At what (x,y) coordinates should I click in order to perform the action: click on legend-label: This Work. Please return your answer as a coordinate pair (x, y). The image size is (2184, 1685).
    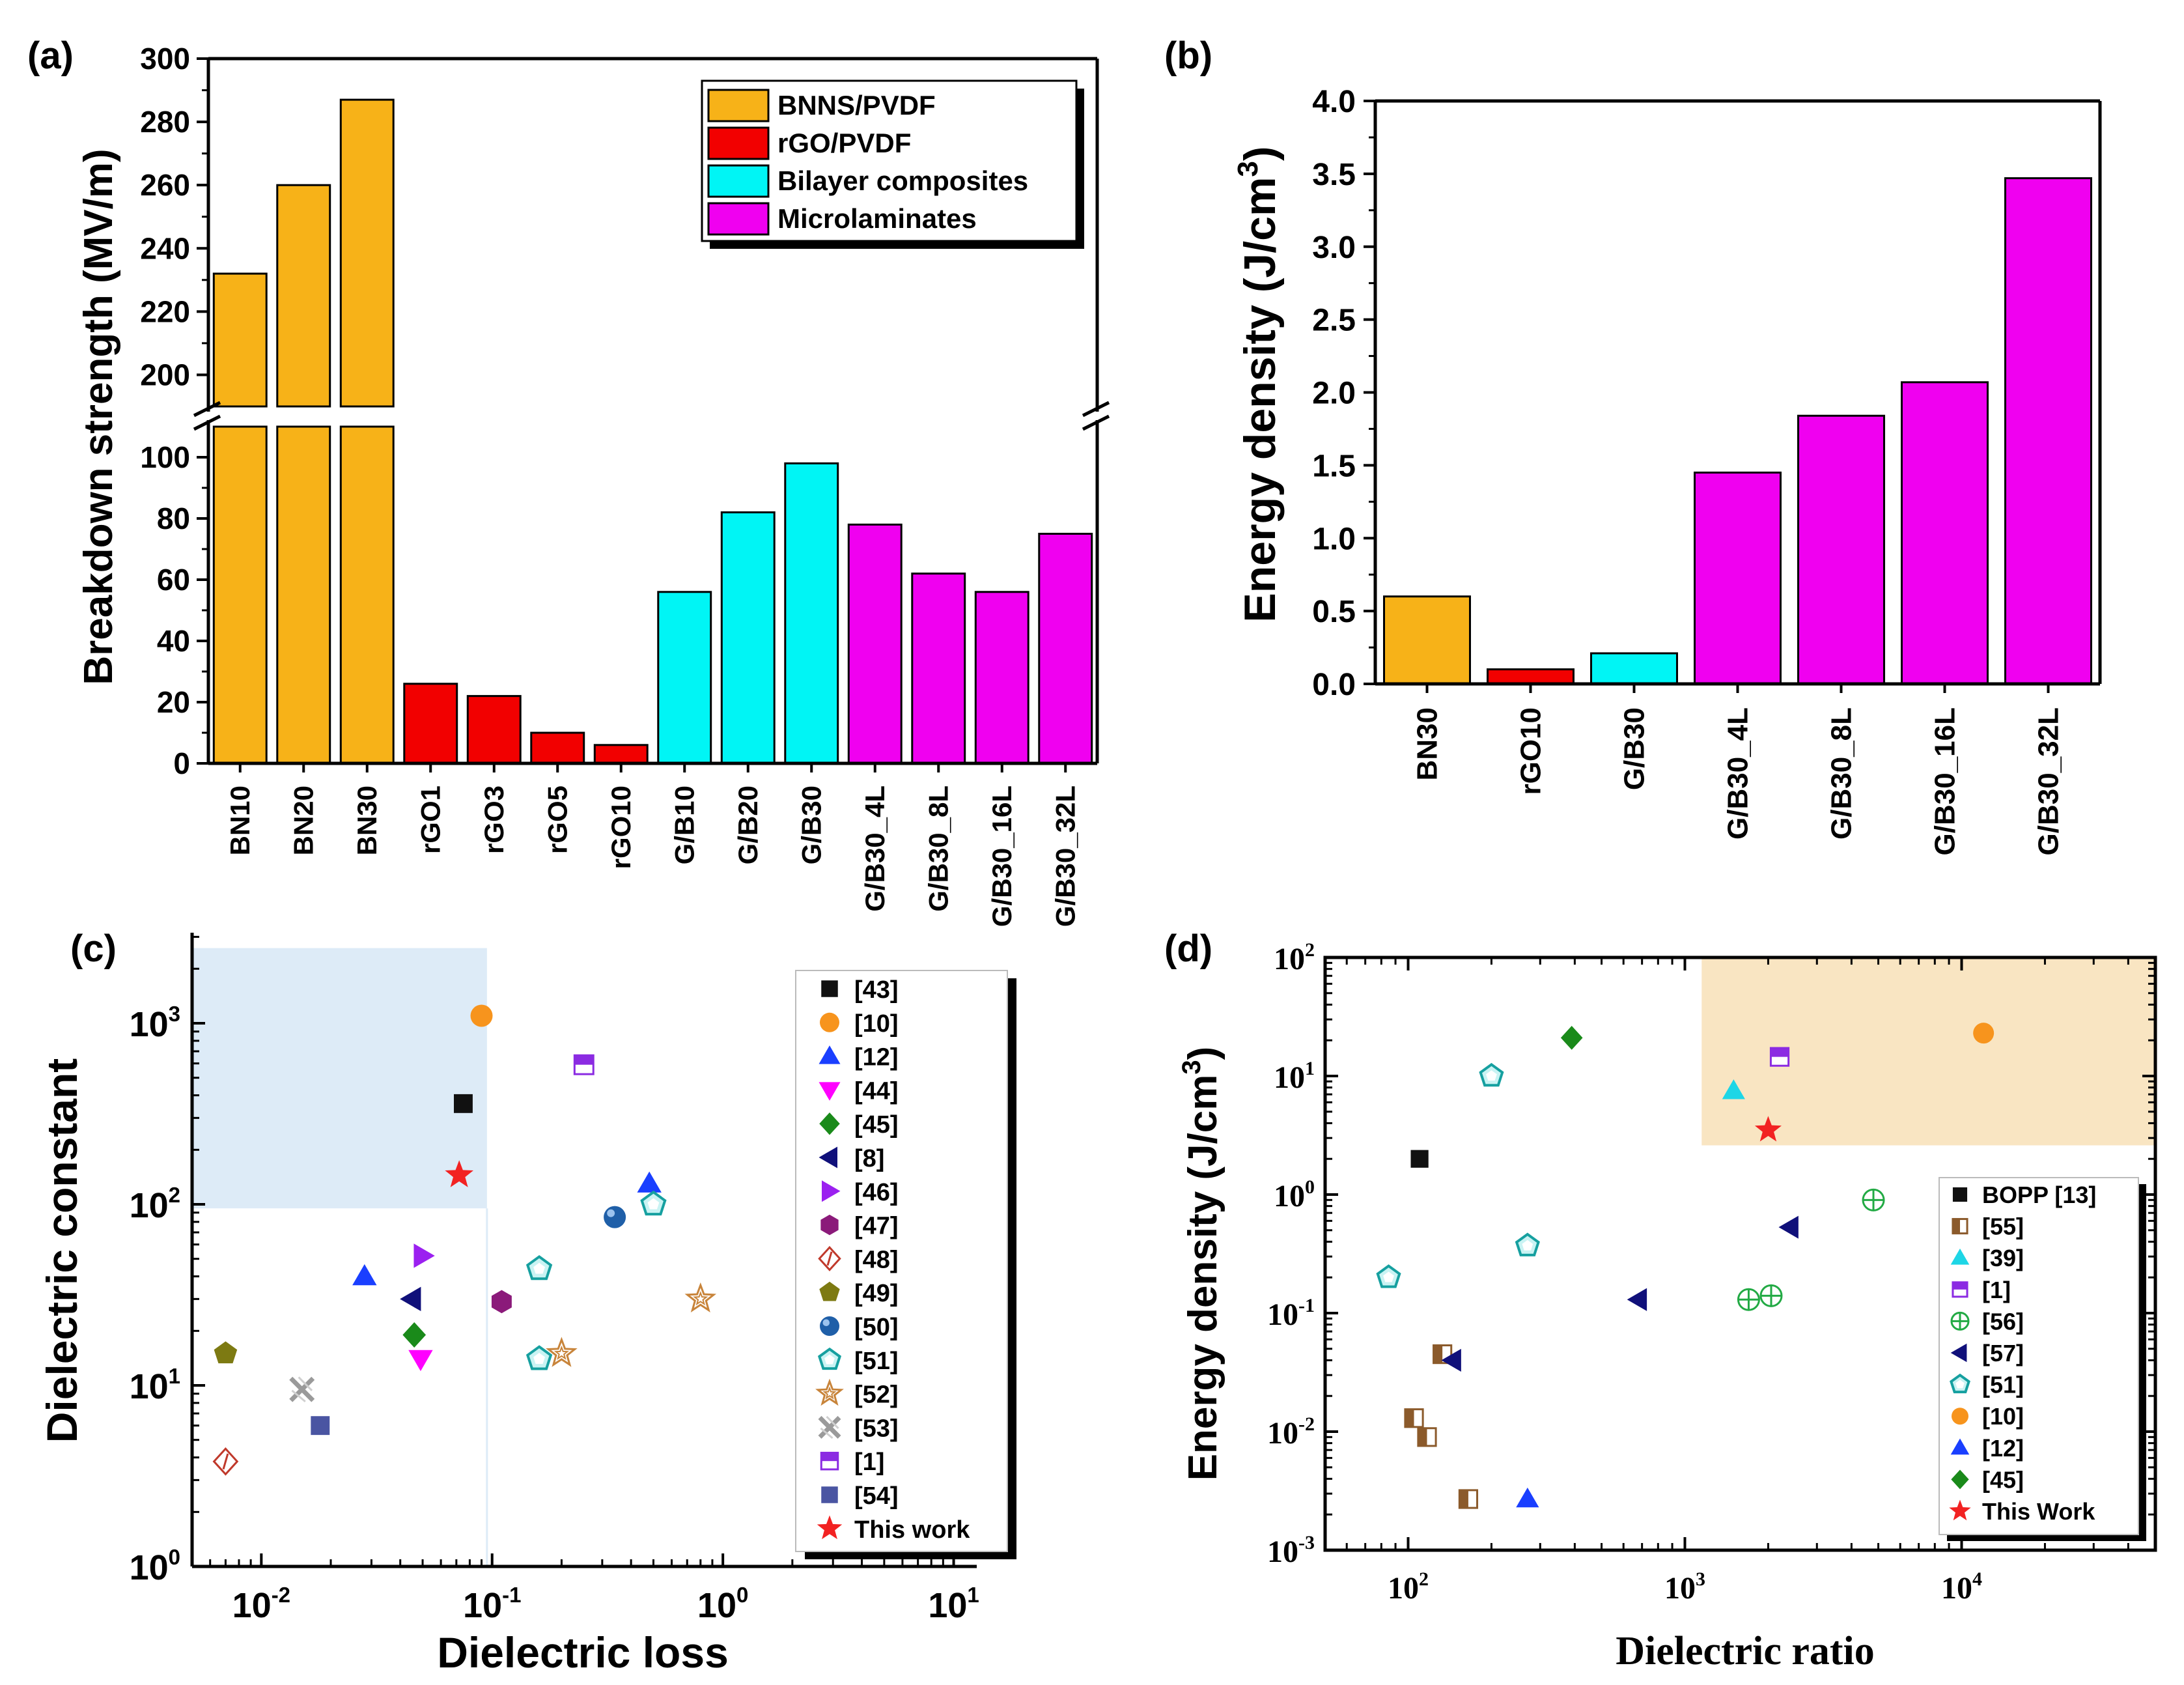
    Looking at the image, I should click on (2039, 1512).